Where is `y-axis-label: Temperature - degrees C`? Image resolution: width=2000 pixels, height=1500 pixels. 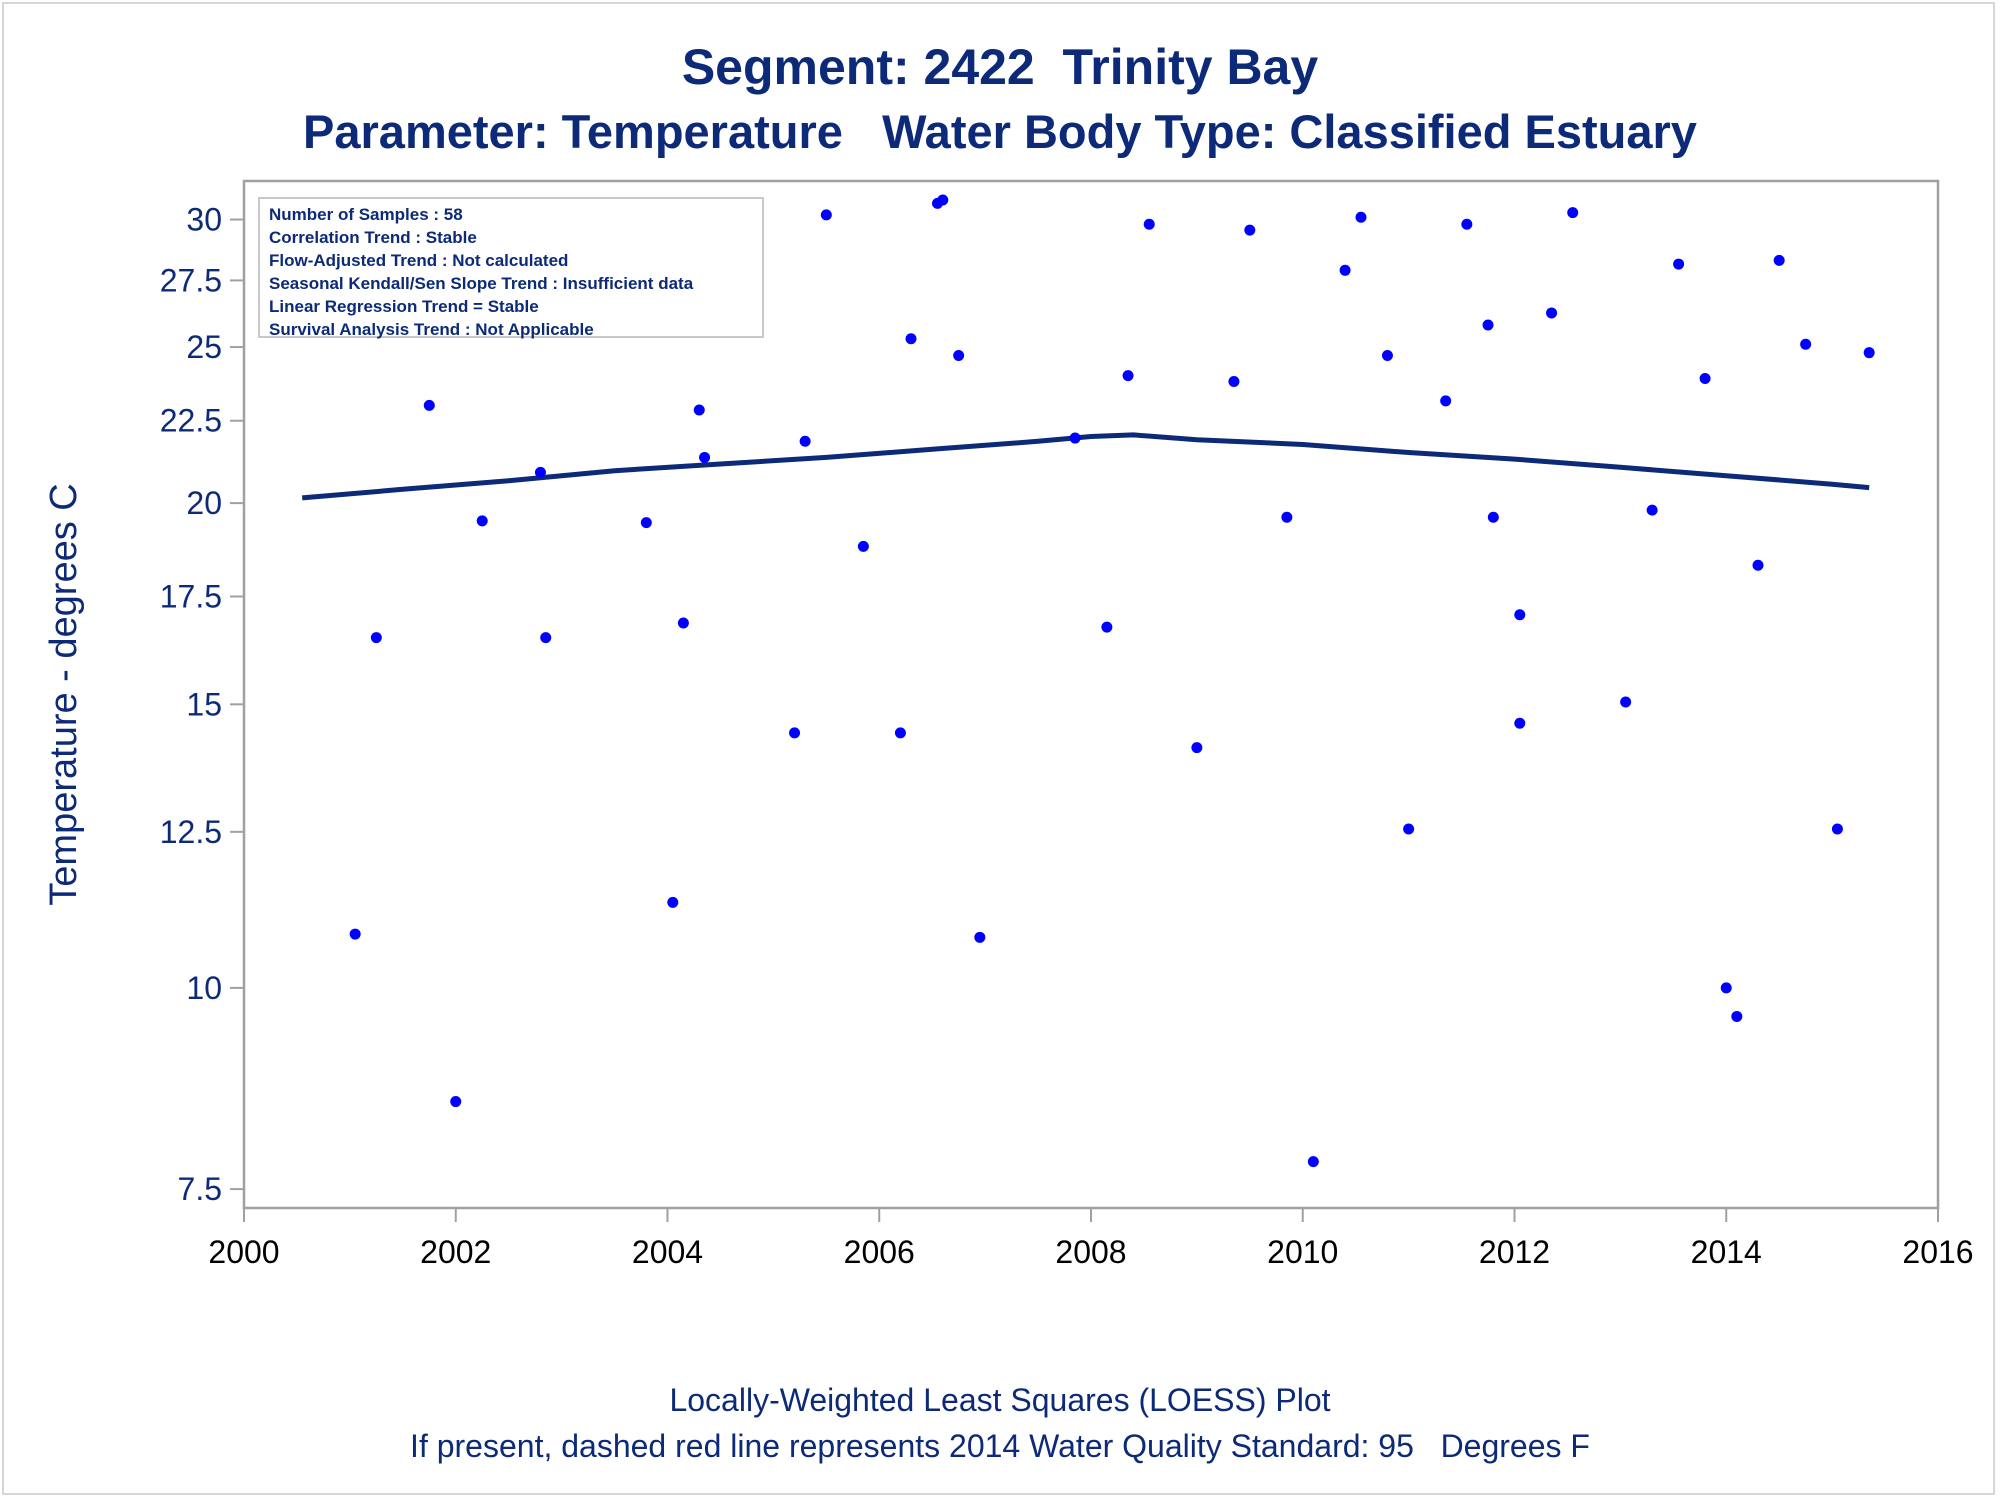
y-axis-label: Temperature - degrees C is located at coordinates (64, 694).